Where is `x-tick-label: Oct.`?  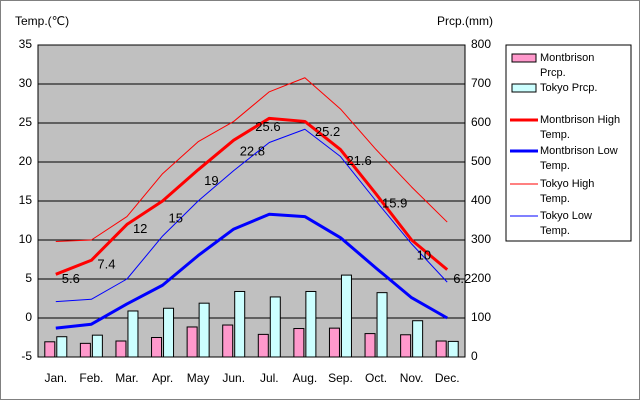 x-tick-label: Oct. is located at coordinates (376, 378).